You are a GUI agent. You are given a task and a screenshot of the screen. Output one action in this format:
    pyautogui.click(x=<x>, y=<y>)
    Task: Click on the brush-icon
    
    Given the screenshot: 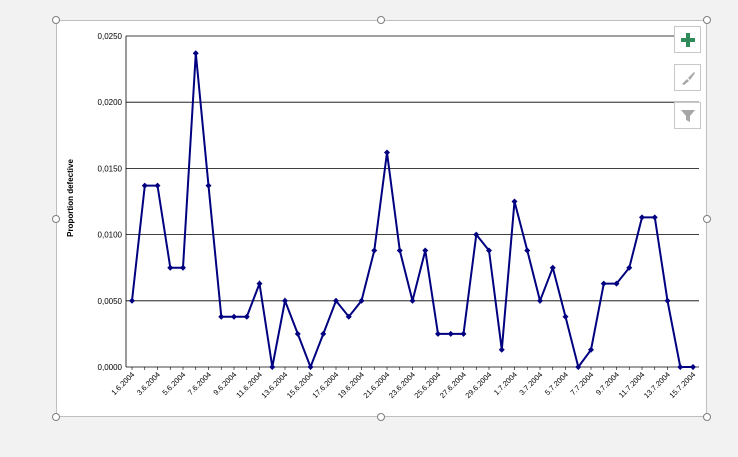 What is the action you would take?
    pyautogui.click(x=688, y=78)
    